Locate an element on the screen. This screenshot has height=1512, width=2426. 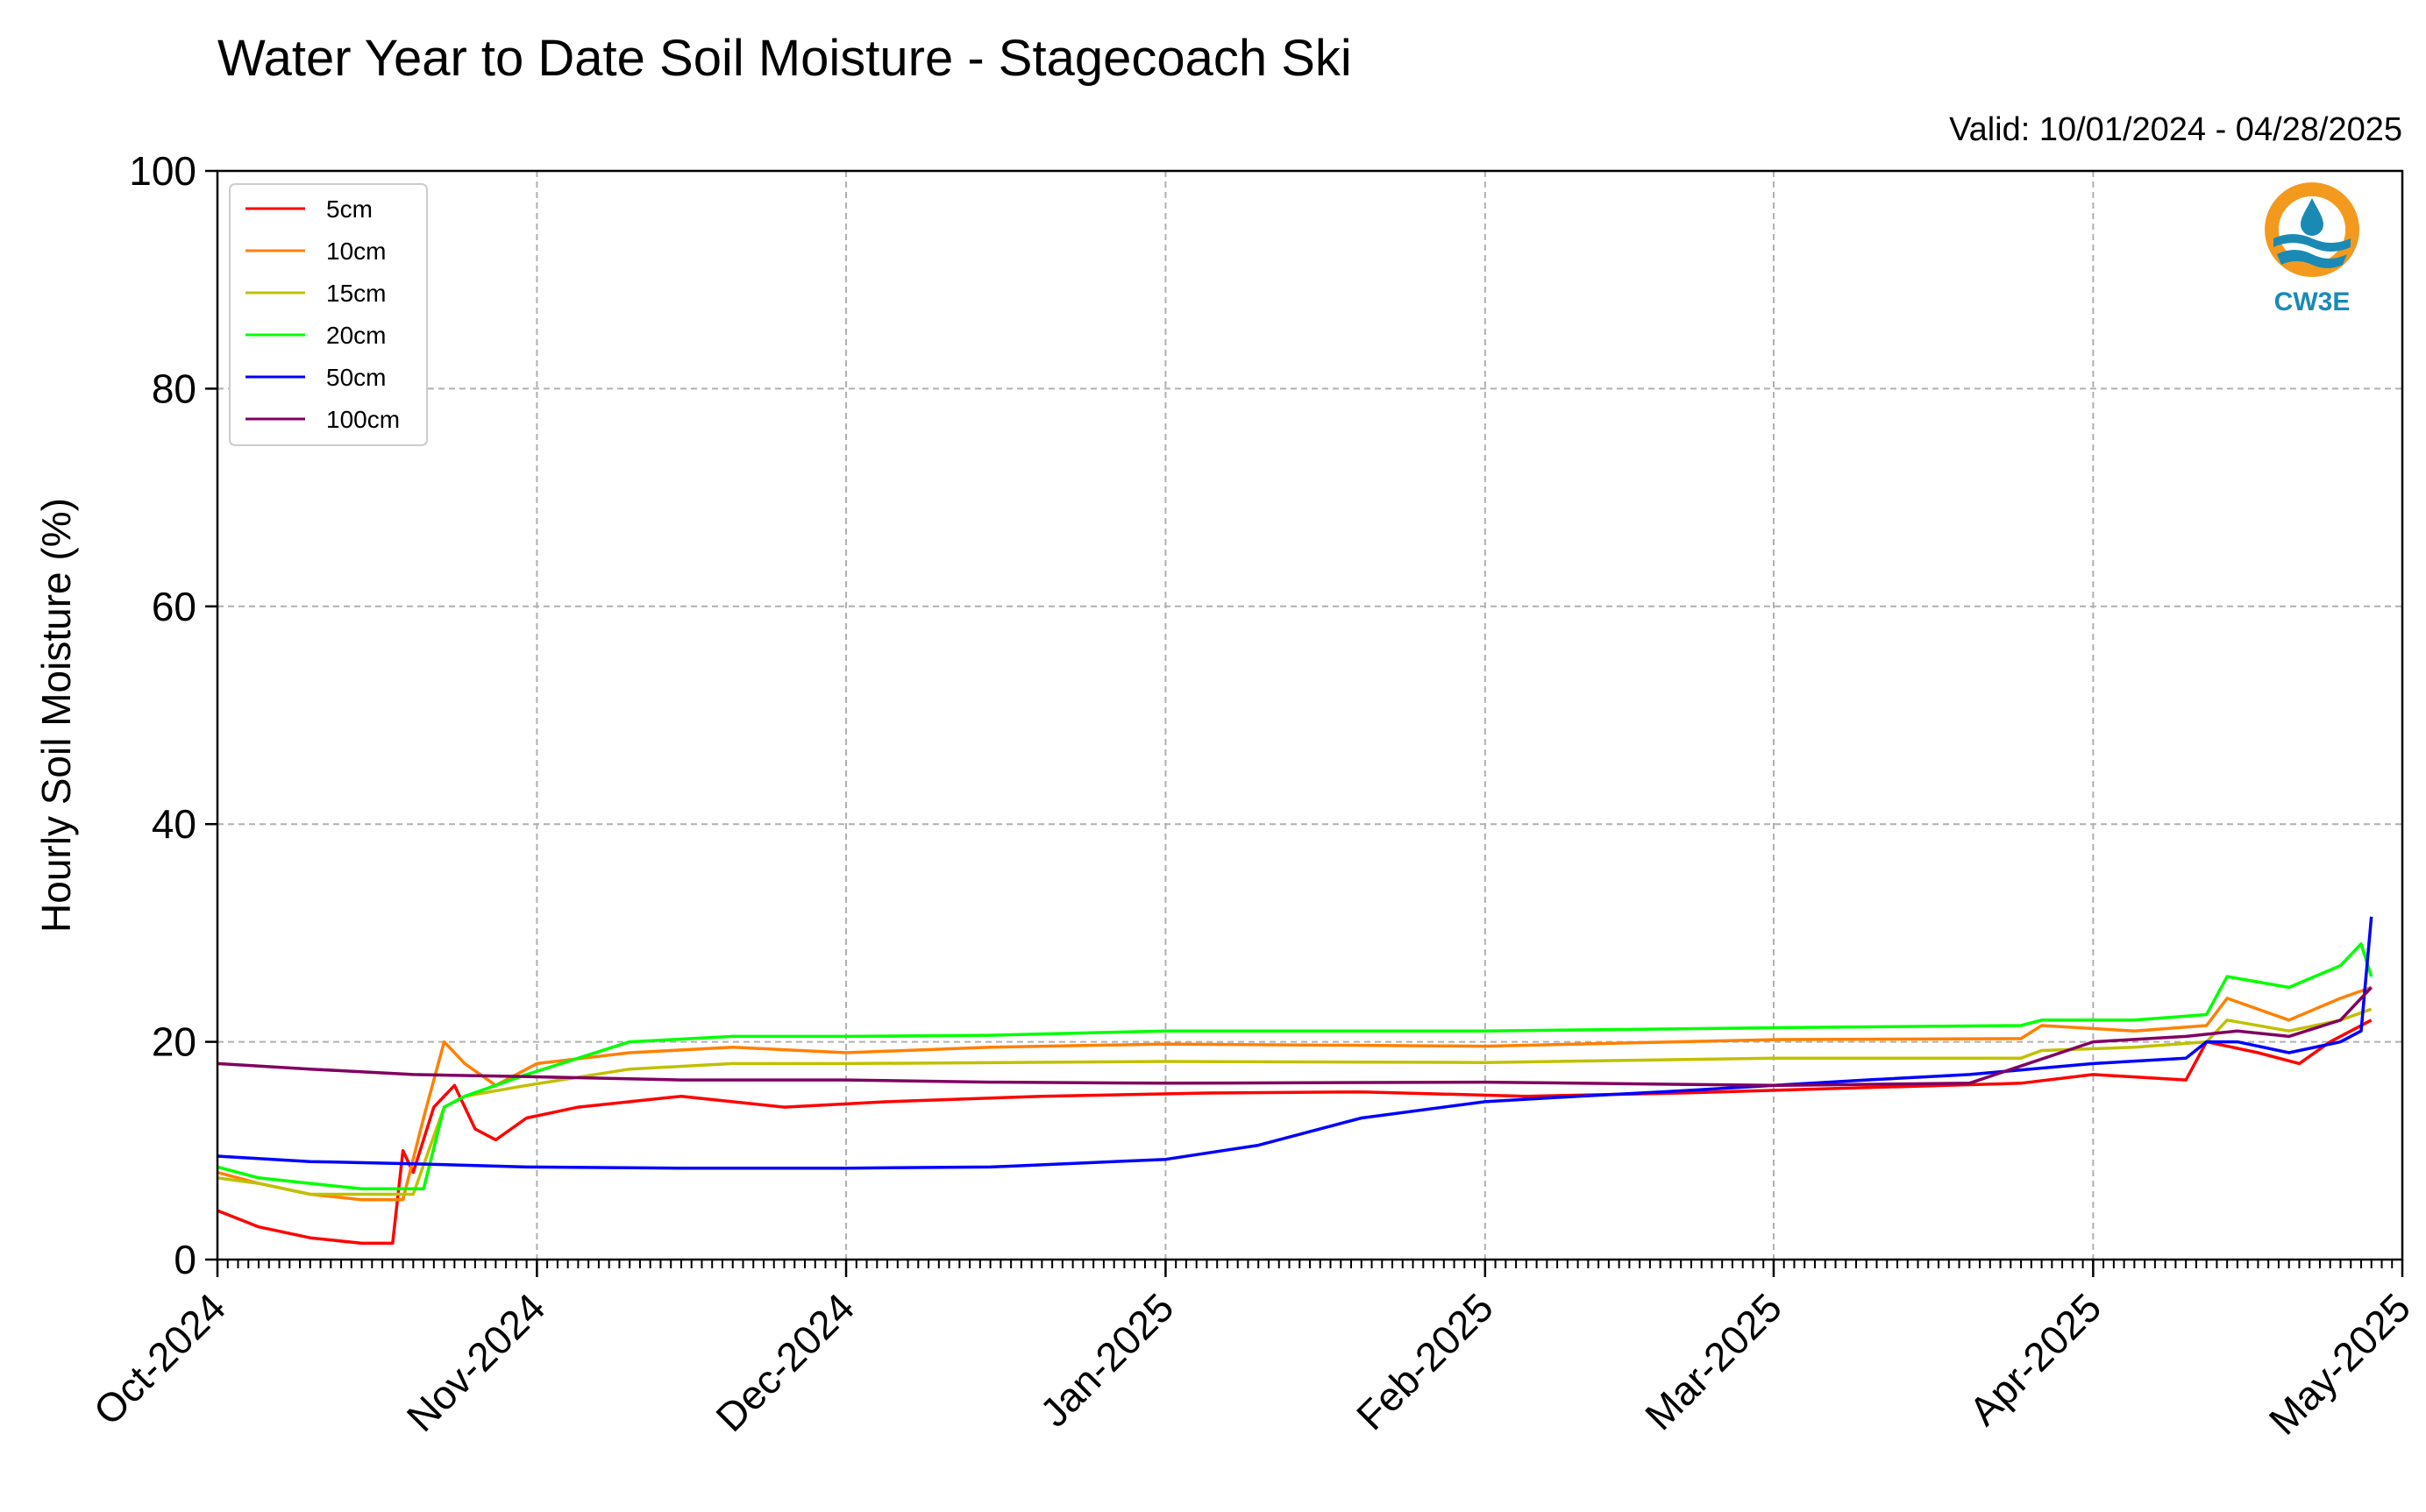
series-line-50cm is located at coordinates (1295, 1043).